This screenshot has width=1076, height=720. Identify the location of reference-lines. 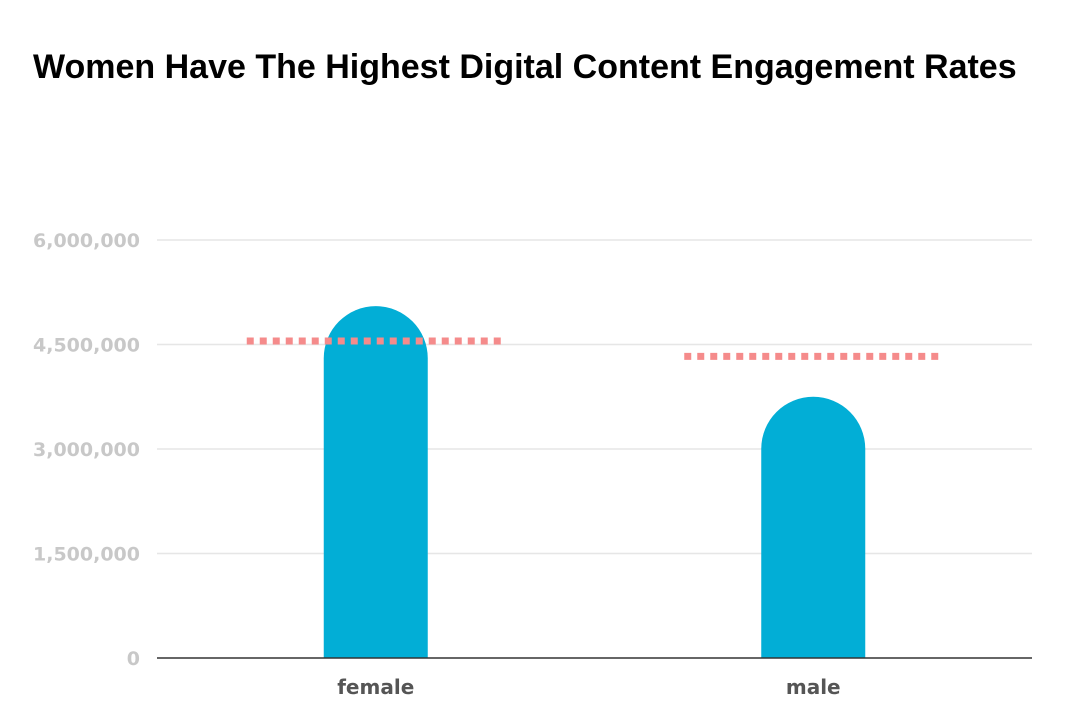
(594, 348).